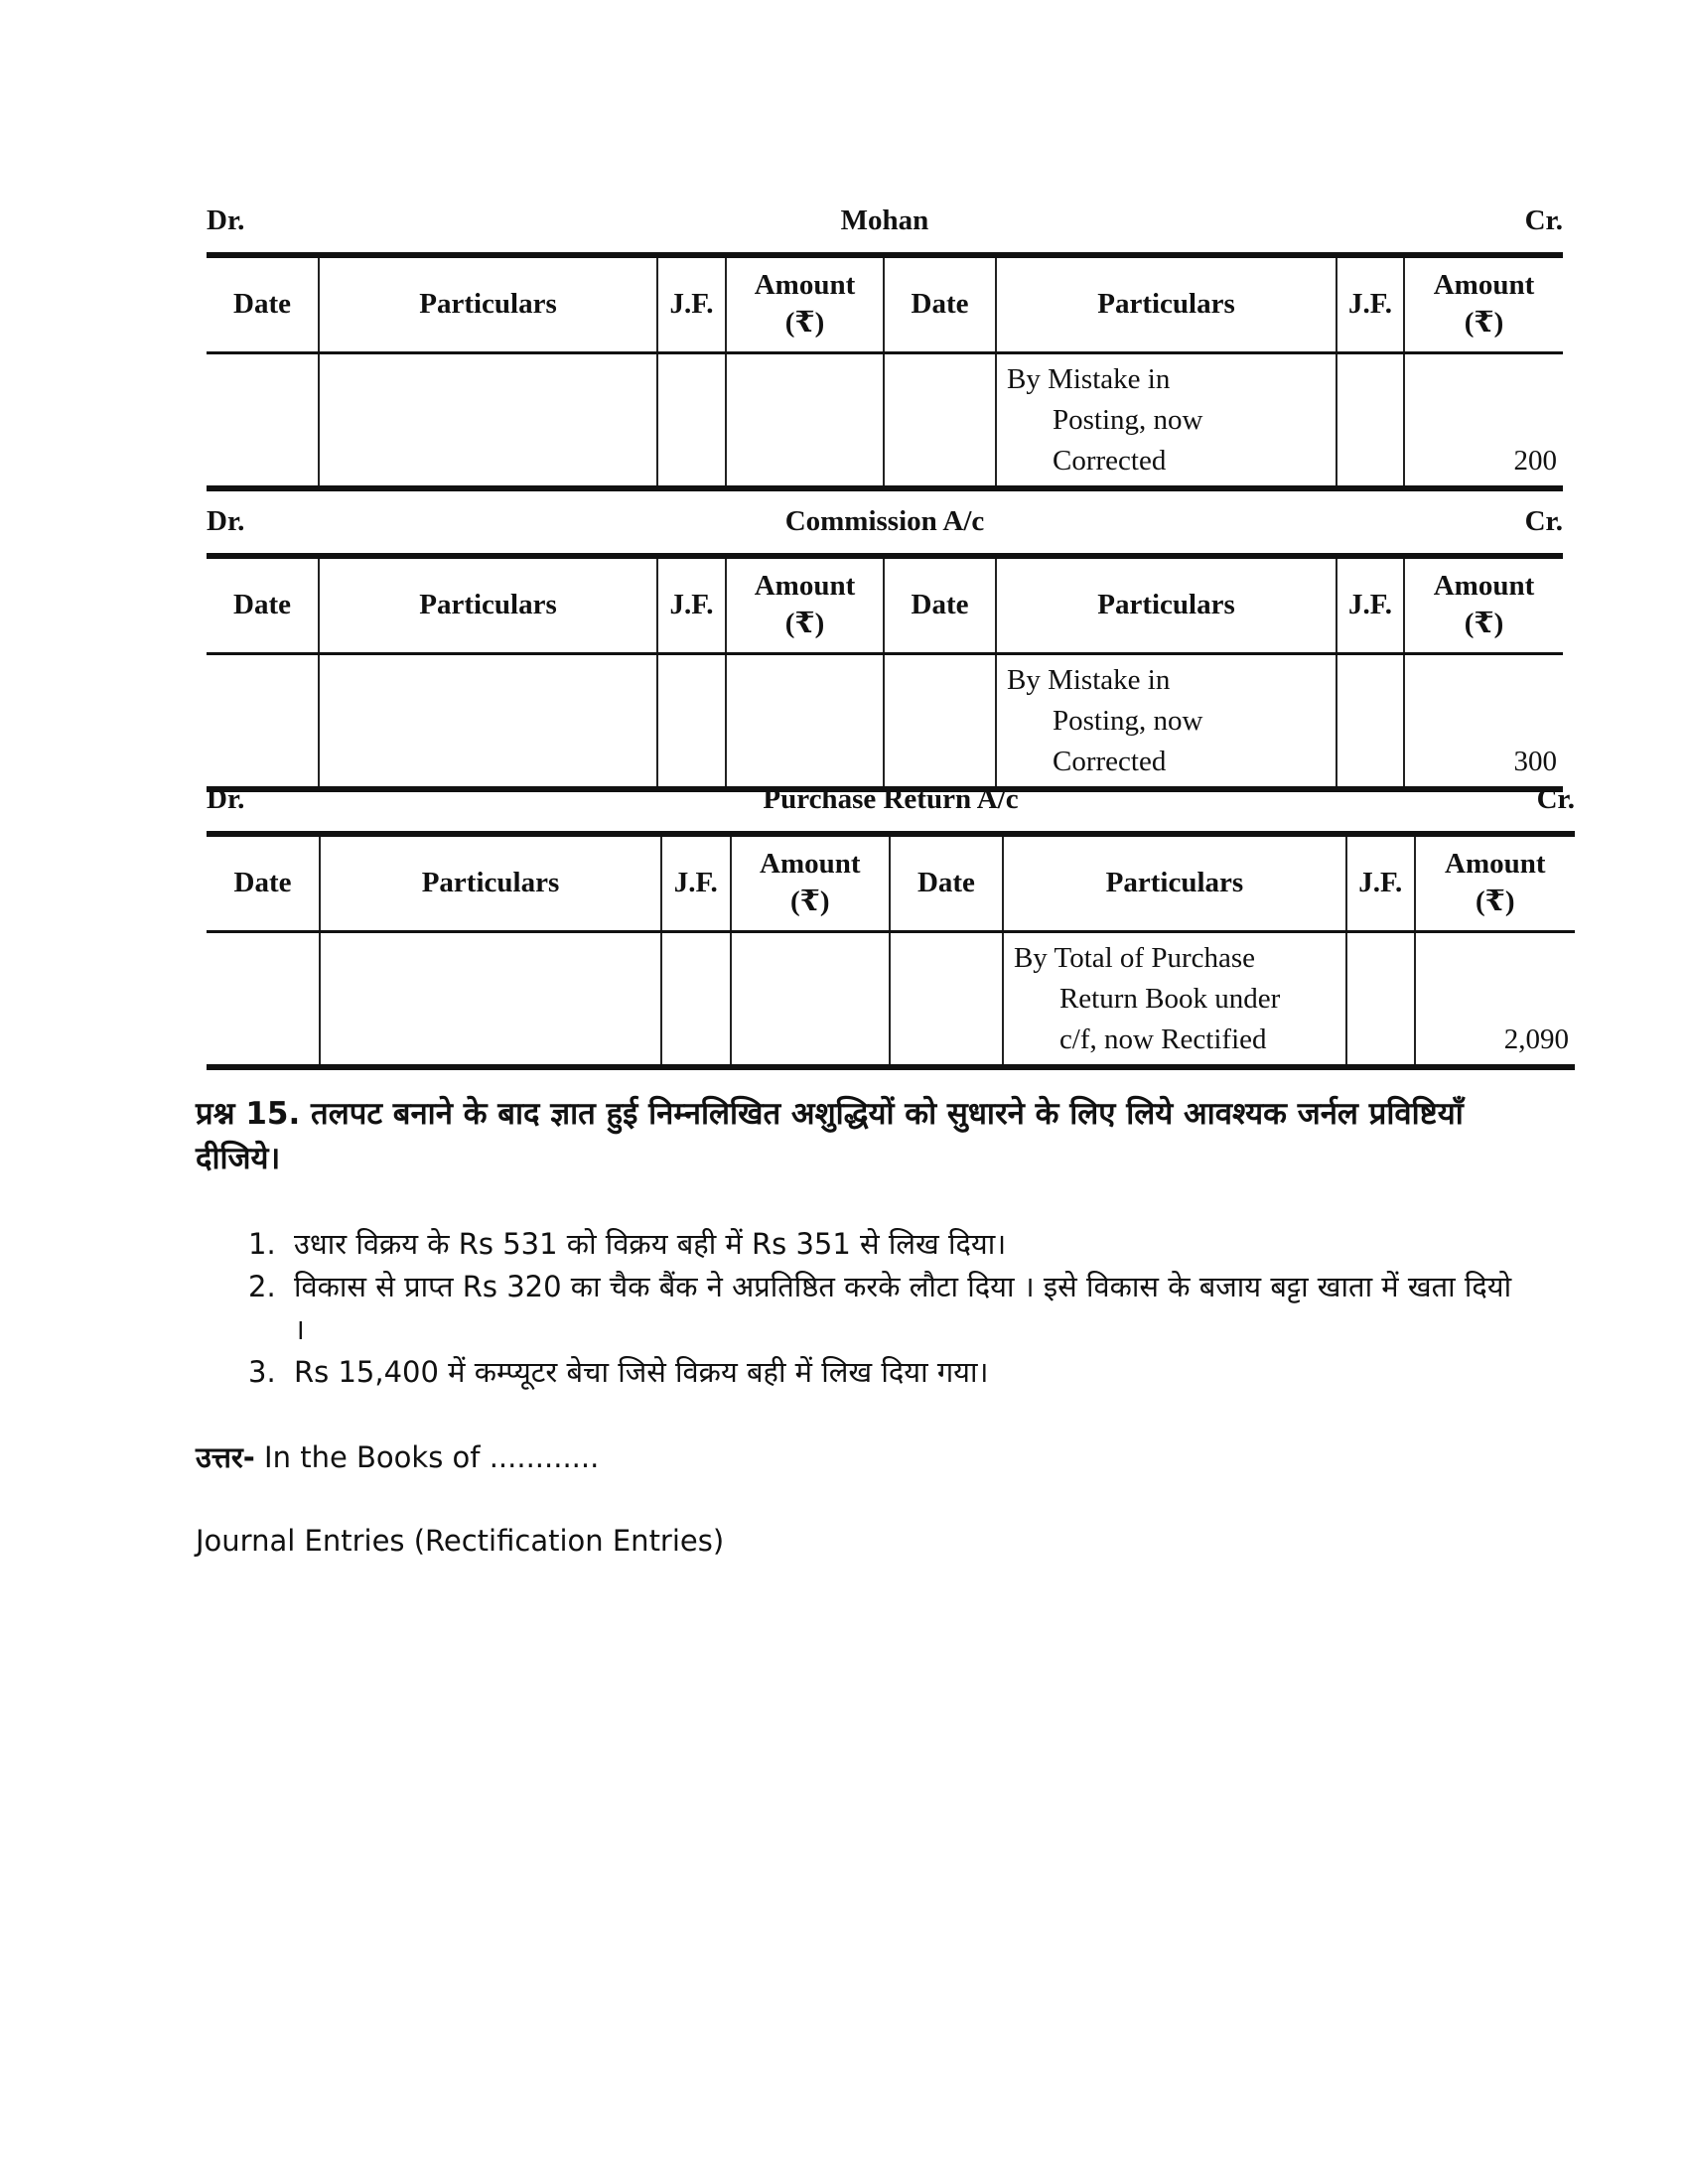 This screenshot has height=2184, width=1688. I want to click on cr-amount: 2,090, so click(1494, 999).